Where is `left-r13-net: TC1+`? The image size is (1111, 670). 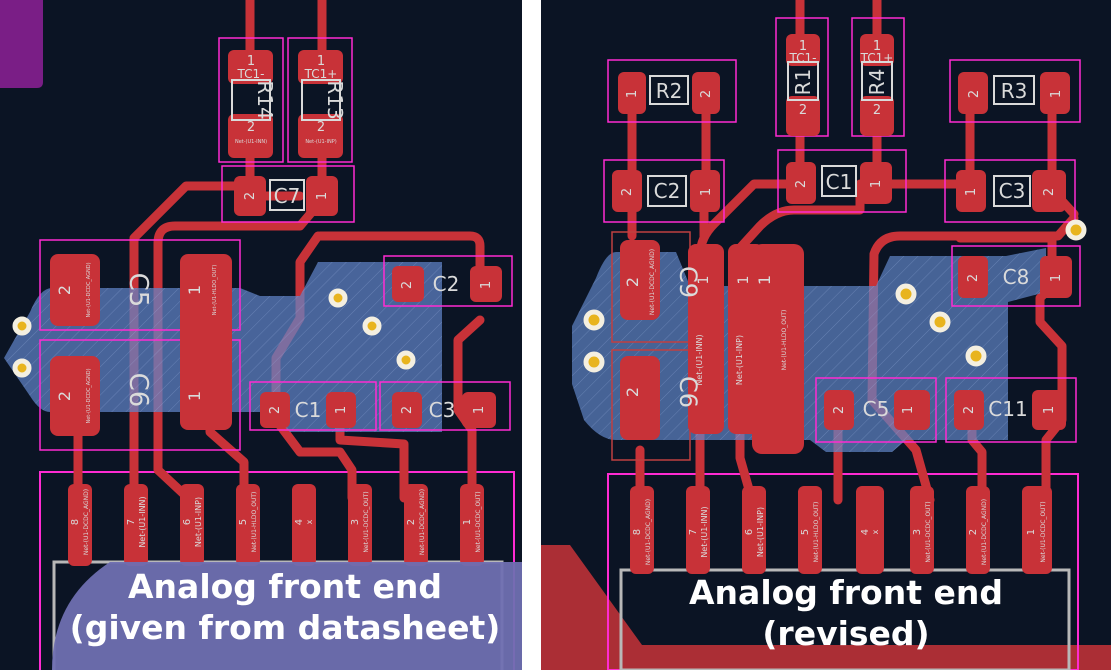
left-r13-net: TC1+ is located at coordinates (321, 74).